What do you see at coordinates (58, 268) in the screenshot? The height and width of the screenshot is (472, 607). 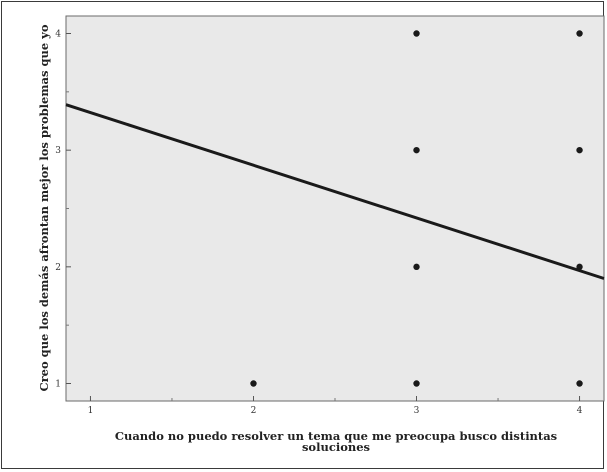 I see `y-tick-label: 2` at bounding box center [58, 268].